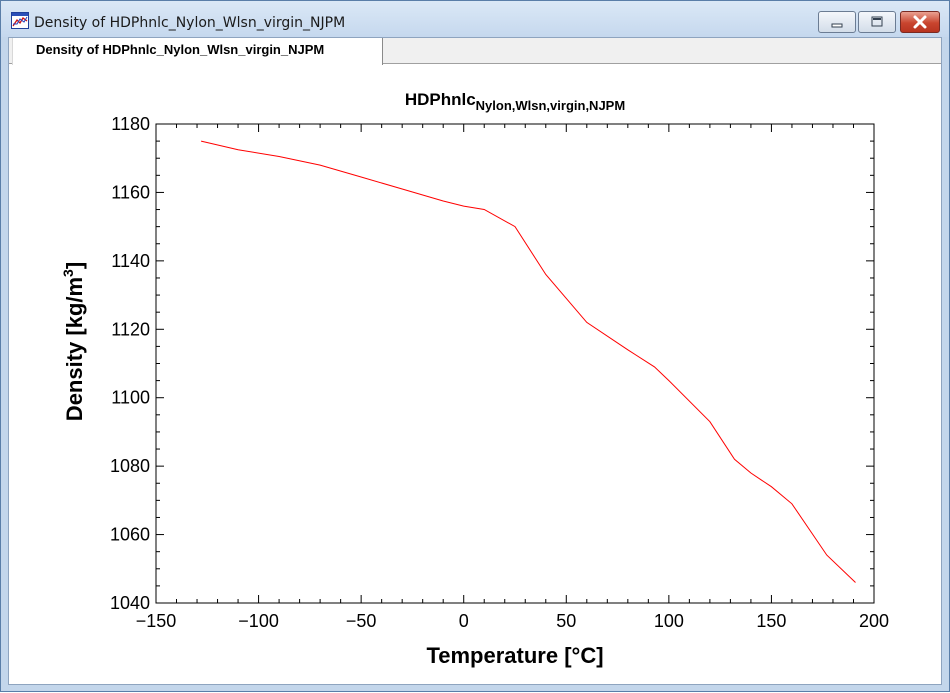 Image resolution: width=950 pixels, height=693 pixels. I want to click on x-tick-label: −100, so click(258, 621).